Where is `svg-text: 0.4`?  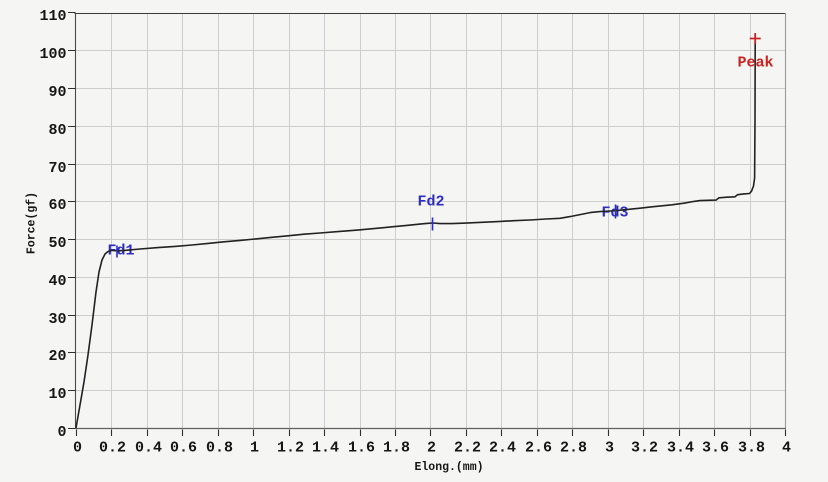 svg-text: 0.4 is located at coordinates (148, 448).